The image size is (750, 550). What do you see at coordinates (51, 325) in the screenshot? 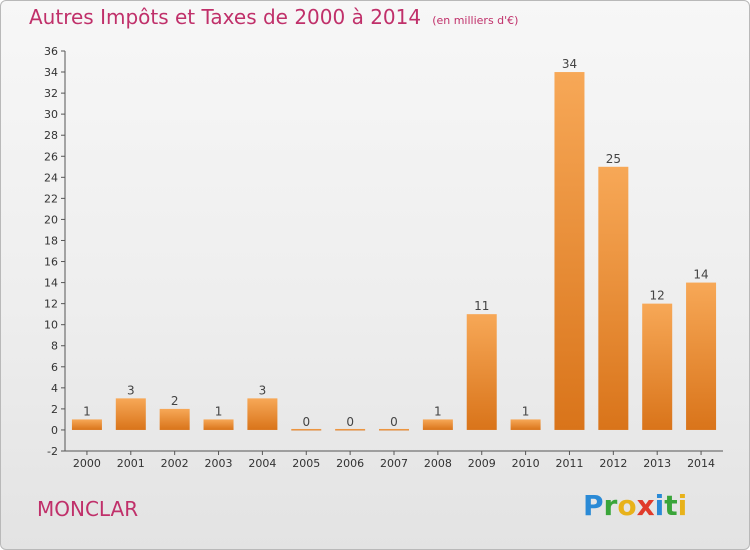
I see `y-tick-label: 10` at bounding box center [51, 325].